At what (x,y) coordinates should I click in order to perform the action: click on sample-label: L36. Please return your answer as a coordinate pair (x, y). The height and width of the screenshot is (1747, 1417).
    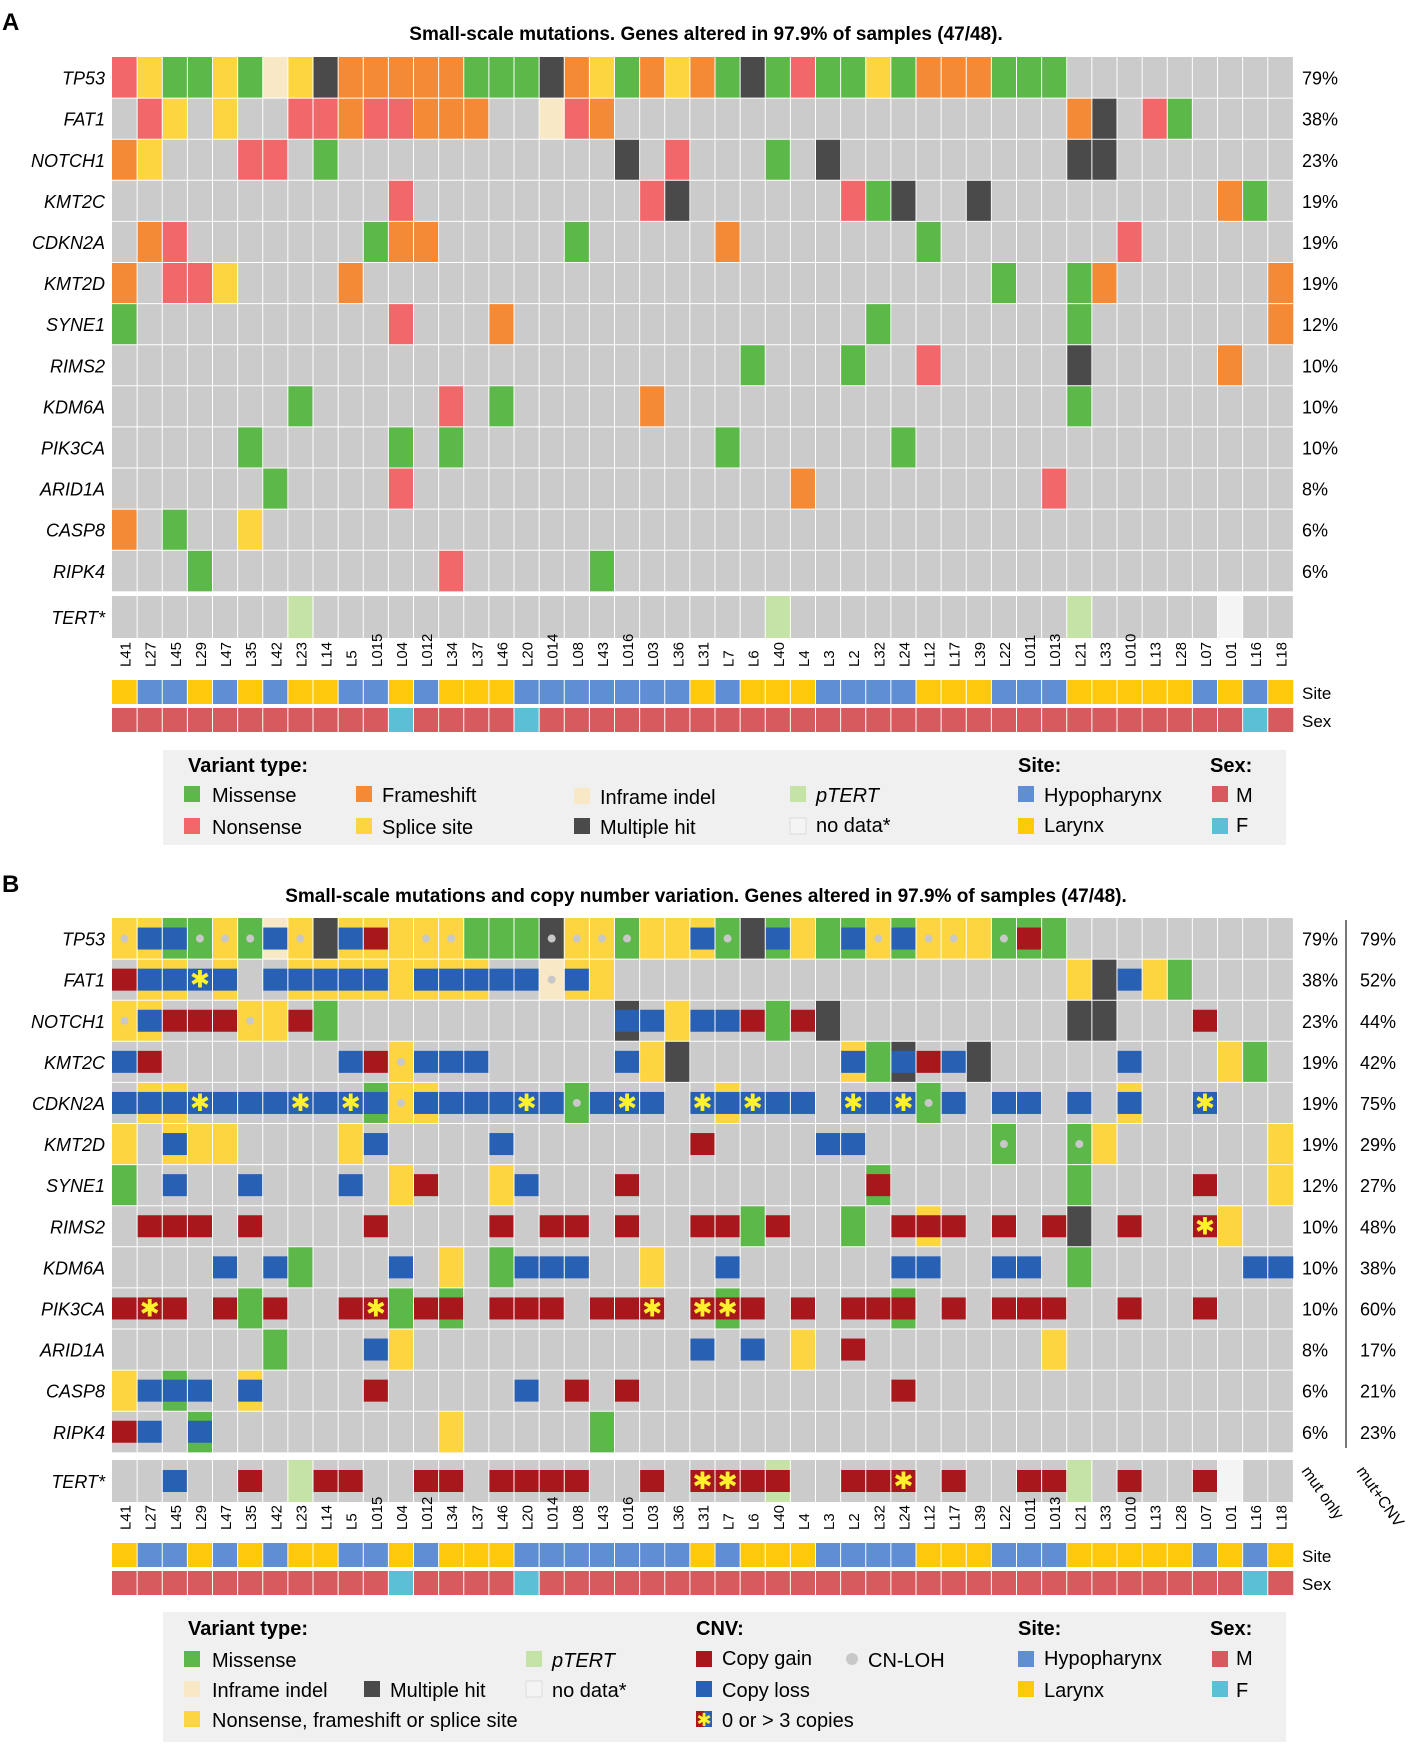
    Looking at the image, I should click on (678, 1517).